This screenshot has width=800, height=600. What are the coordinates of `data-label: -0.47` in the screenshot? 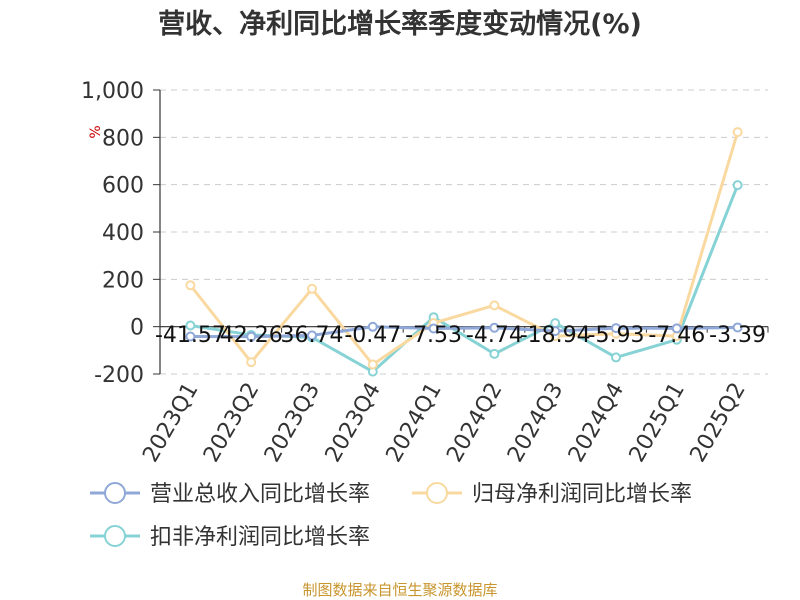 It's located at (372, 335).